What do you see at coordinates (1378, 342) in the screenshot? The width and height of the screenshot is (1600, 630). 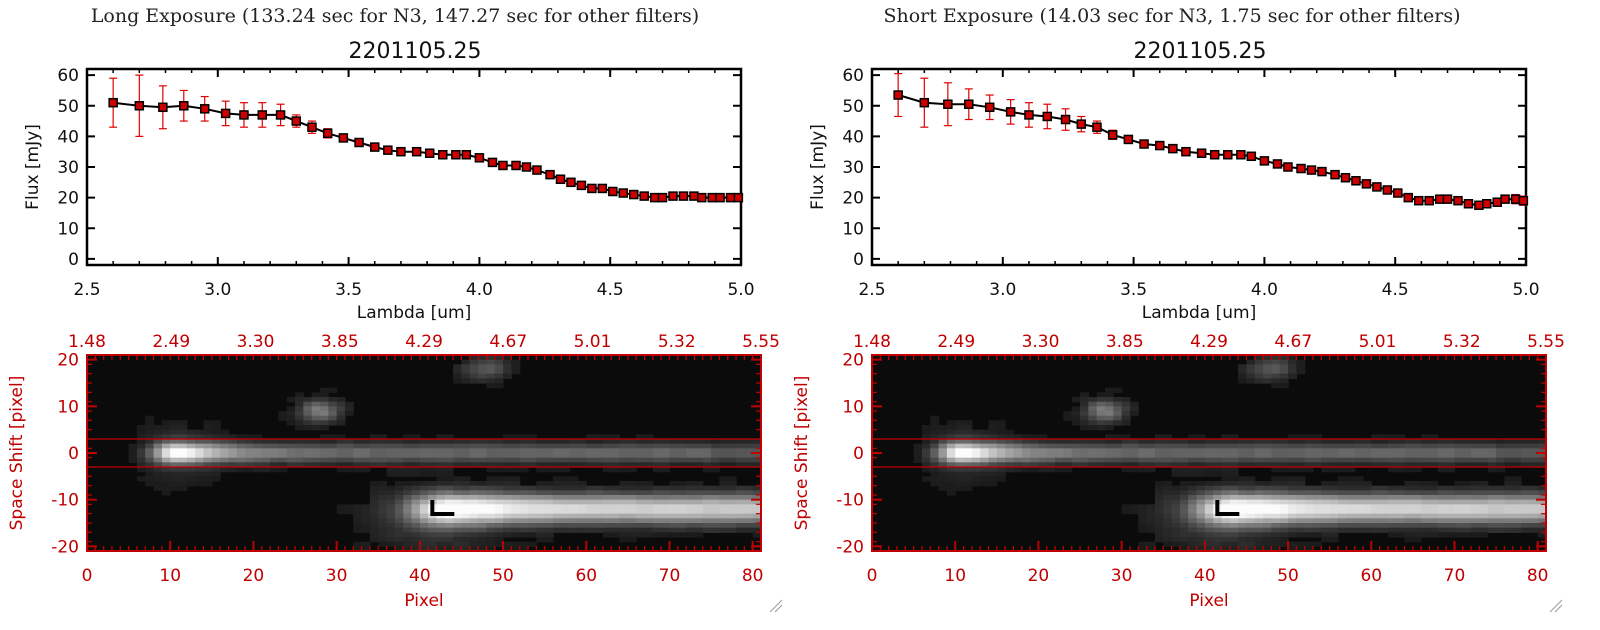 I see `top-tick-label: 5.01` at bounding box center [1378, 342].